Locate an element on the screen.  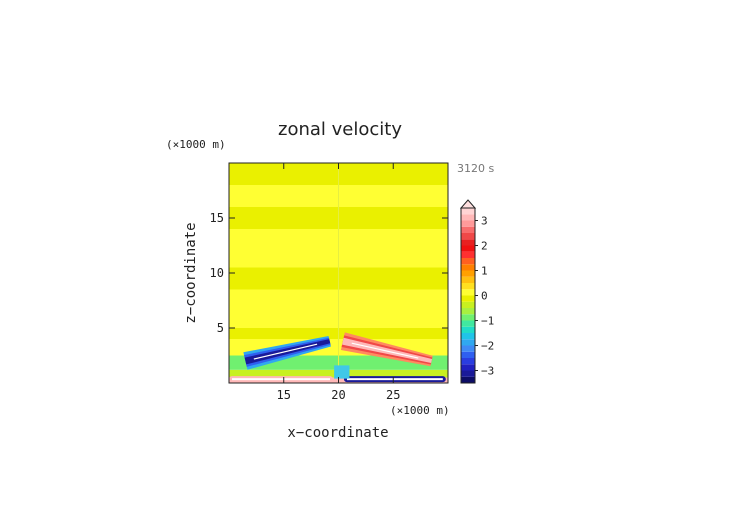
y-unit-label: (×1000 m) is located at coordinates (196, 144).